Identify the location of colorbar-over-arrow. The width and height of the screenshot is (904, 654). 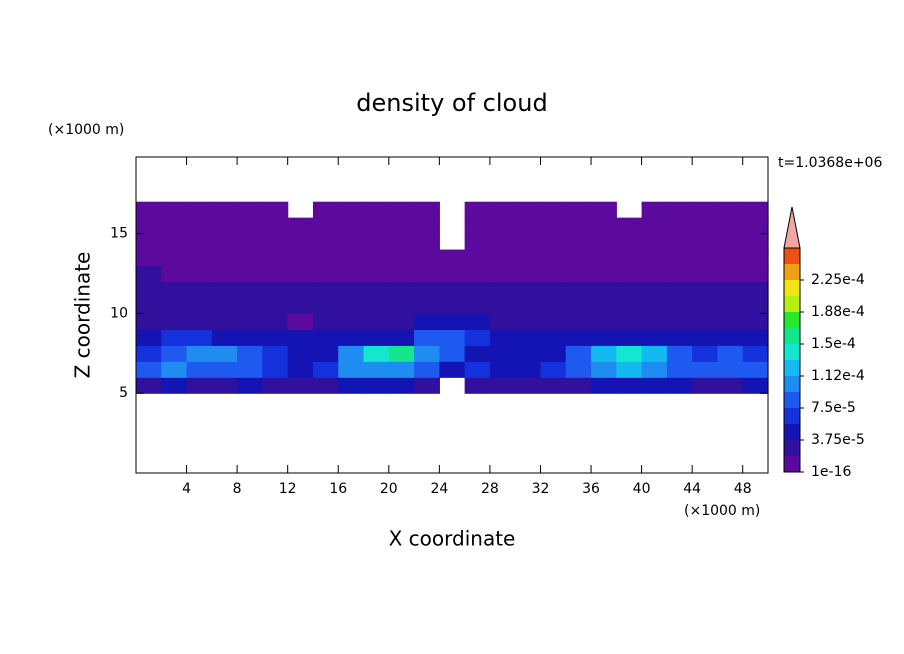
(792, 227).